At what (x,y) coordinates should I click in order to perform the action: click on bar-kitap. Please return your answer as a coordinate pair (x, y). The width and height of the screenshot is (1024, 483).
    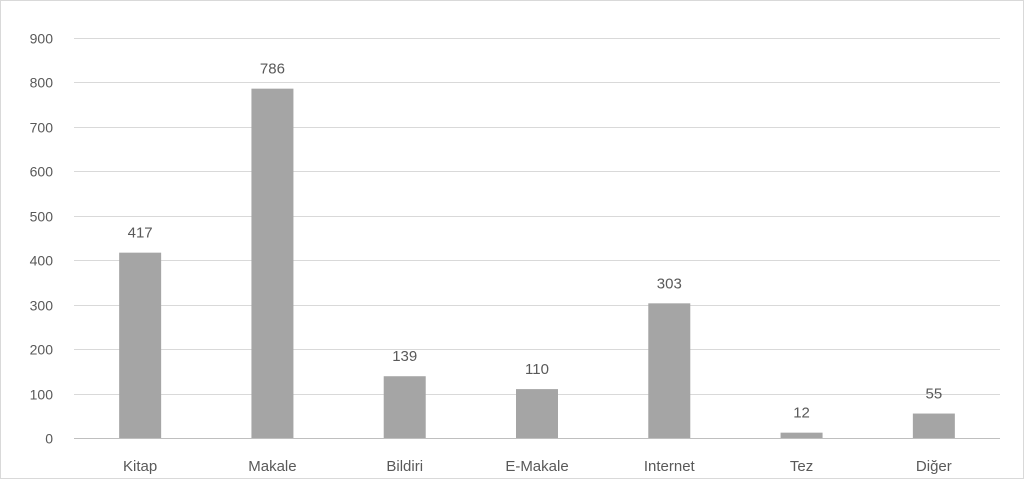
    Looking at the image, I should click on (140, 345).